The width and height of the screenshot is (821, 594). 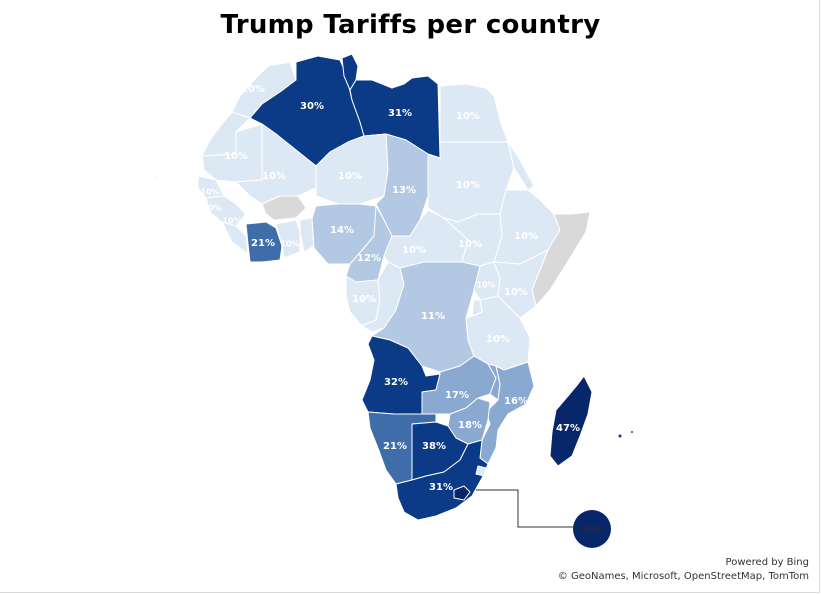 I want to click on country-liberia, so click(x=235, y=238).